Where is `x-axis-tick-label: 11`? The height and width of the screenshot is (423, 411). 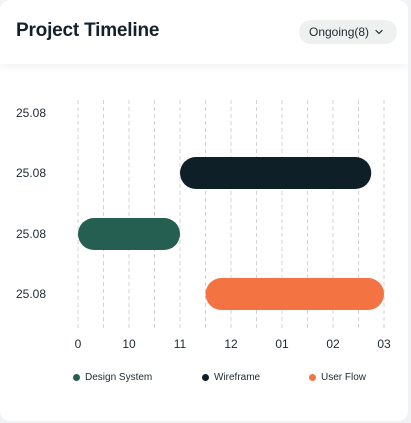 x-axis-tick-label: 11 is located at coordinates (180, 344).